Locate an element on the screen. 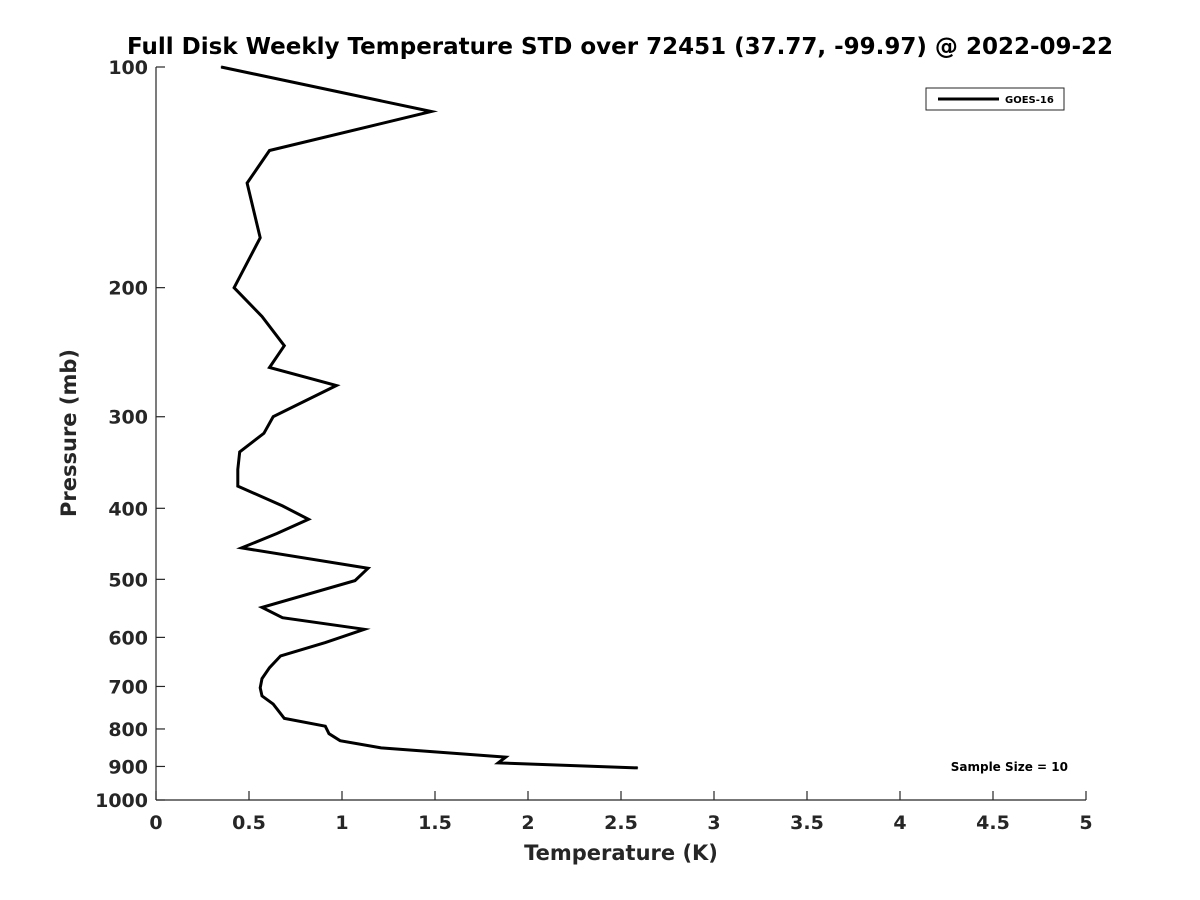 Image resolution: width=1200 pixels, height=900 pixels. x-tick-label: 1 is located at coordinates (341, 823).